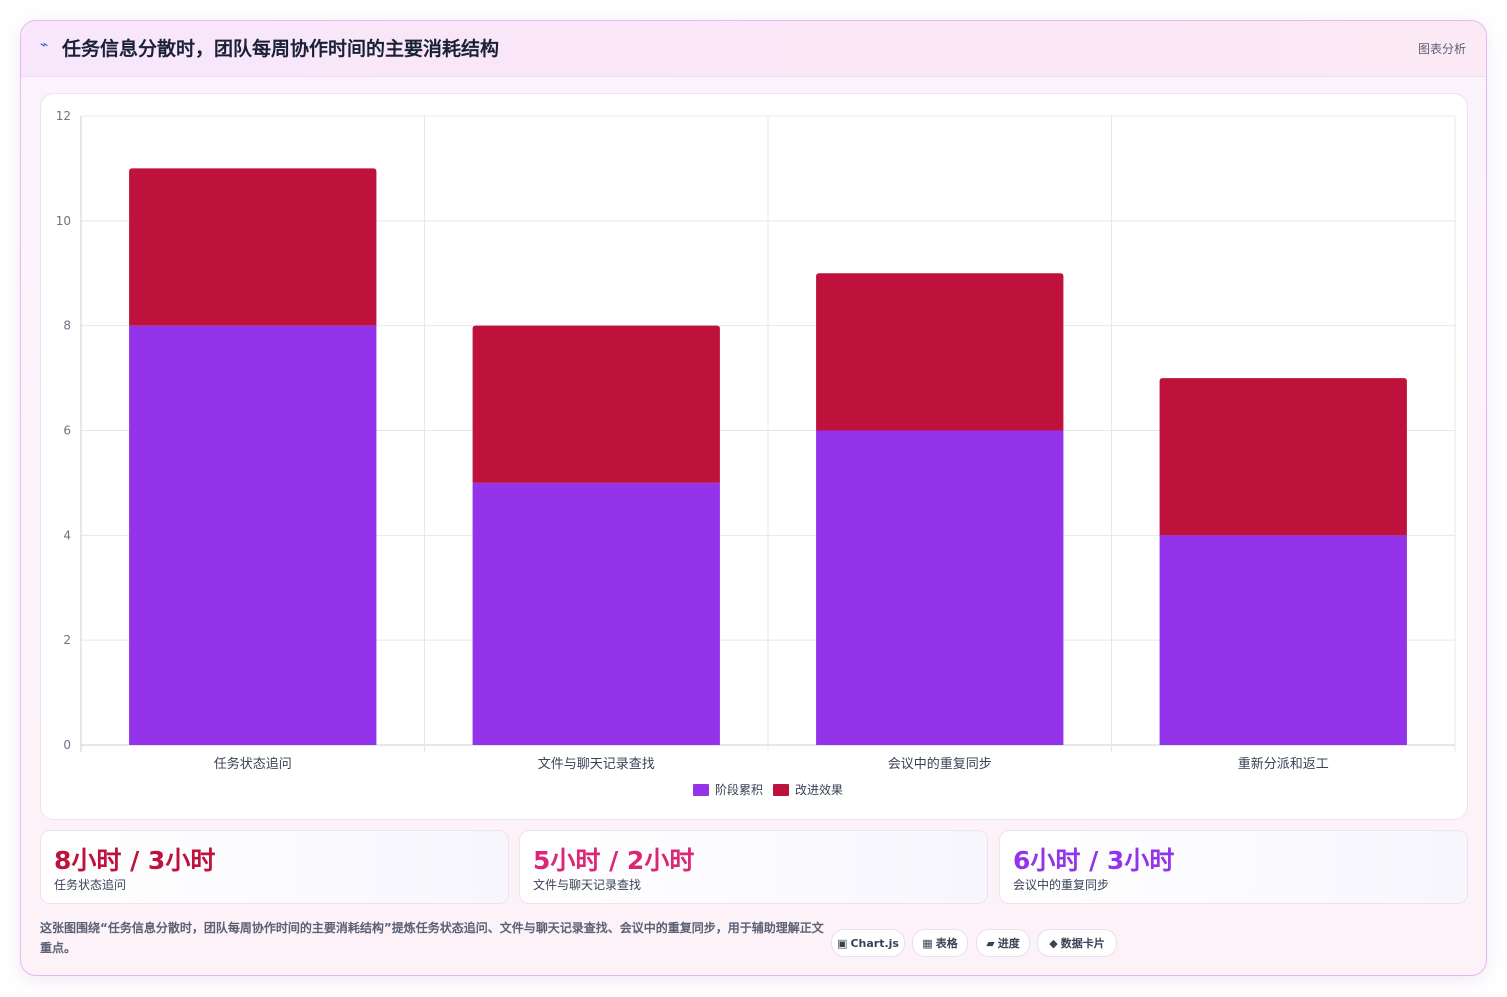  Describe the element at coordinates (1441, 49) in the screenshot. I see `header-tag: 图表分析` at that location.